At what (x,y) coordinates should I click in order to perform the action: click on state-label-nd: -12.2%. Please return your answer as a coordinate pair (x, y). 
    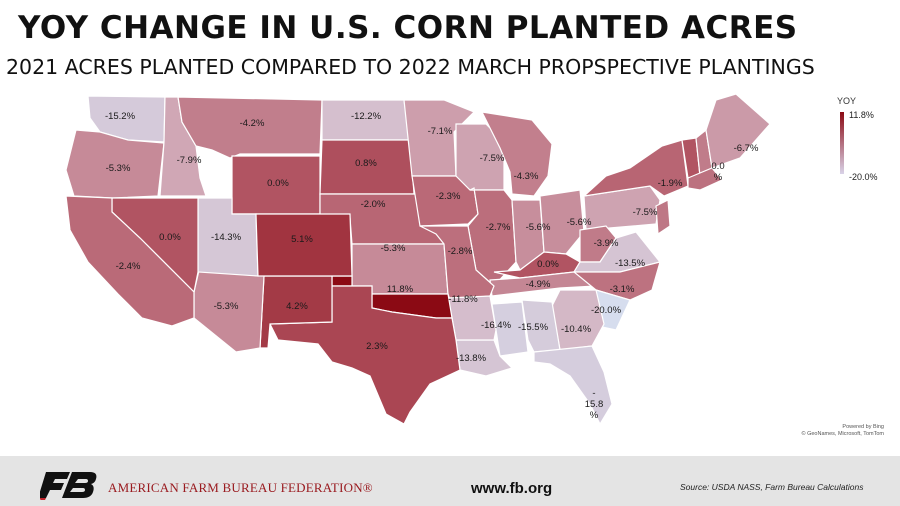
    Looking at the image, I should click on (366, 116).